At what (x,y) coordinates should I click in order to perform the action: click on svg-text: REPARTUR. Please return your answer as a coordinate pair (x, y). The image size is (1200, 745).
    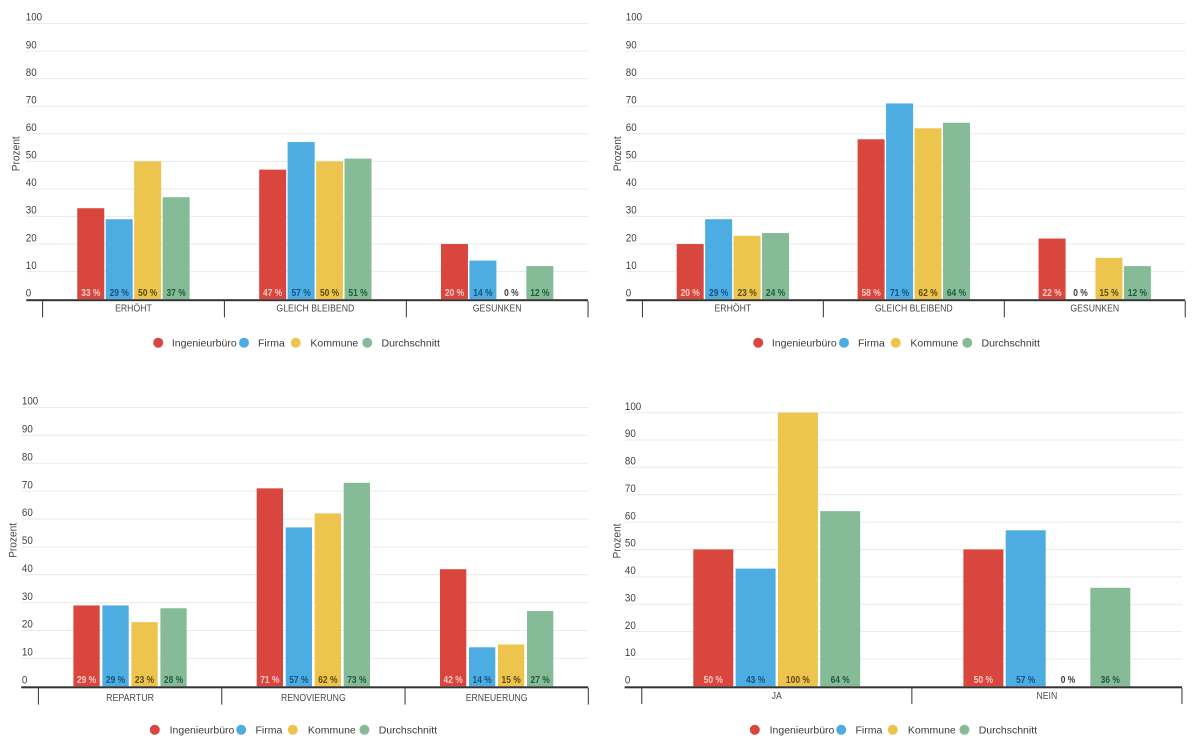
    Looking at the image, I should click on (130, 698).